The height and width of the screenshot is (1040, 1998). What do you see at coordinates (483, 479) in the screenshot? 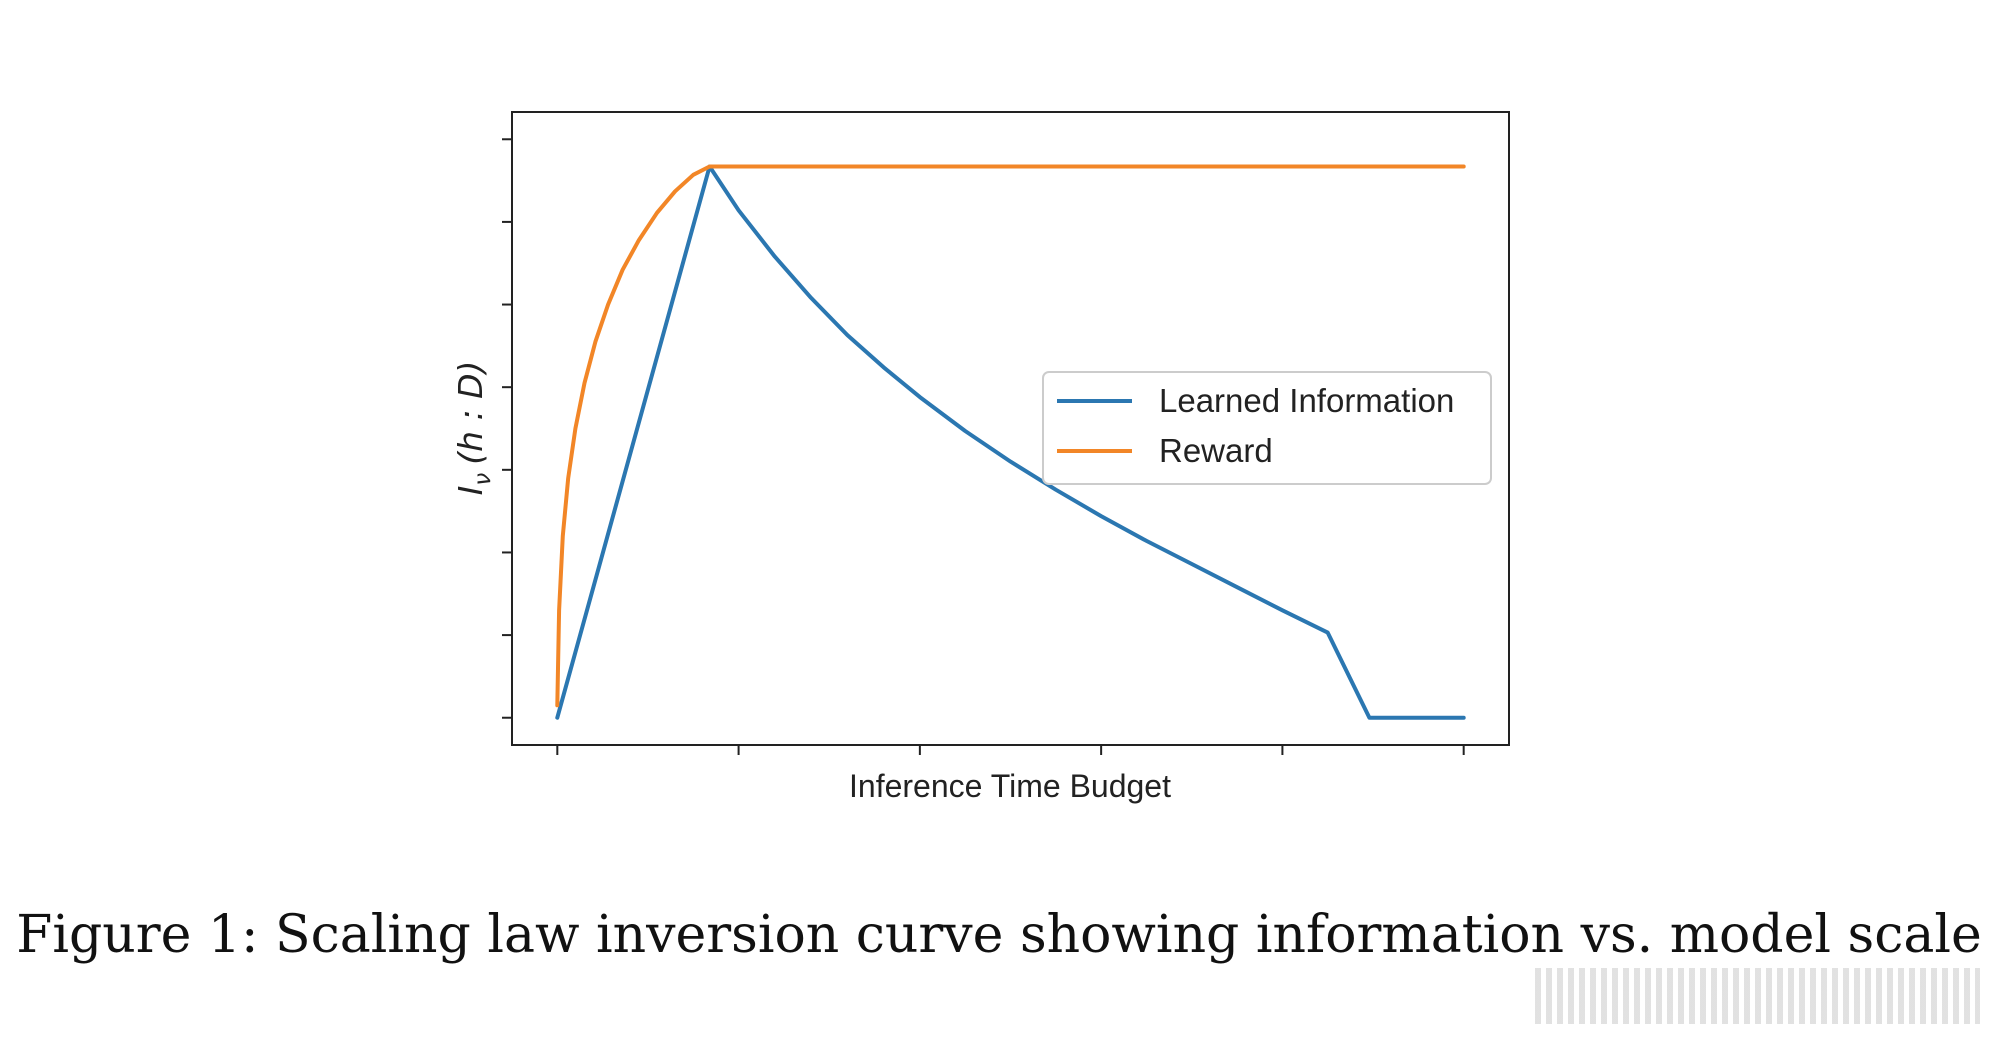
I see `y-axis-label-sub: ν` at bounding box center [483, 479].